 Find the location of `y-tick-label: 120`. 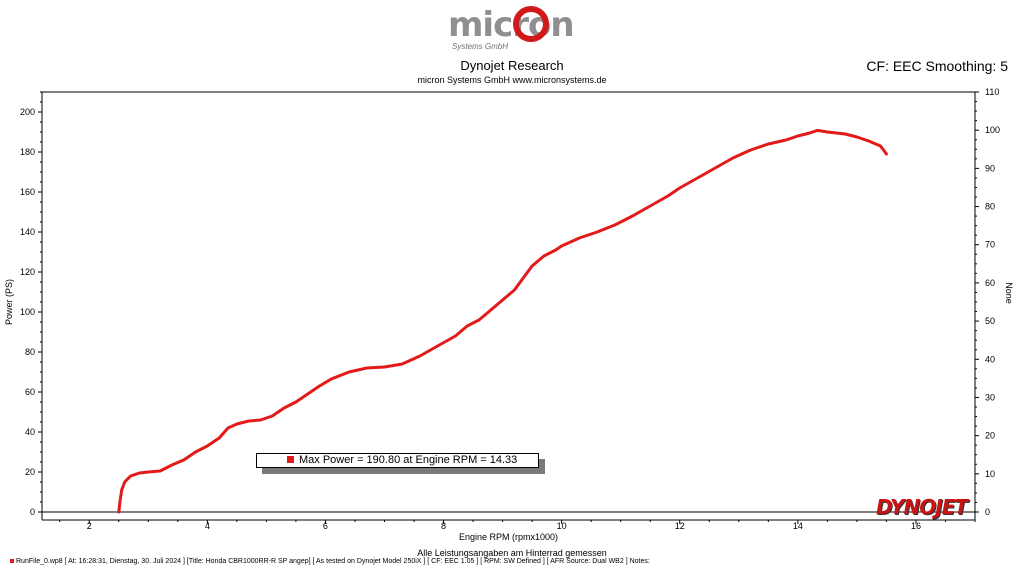

y-tick-label: 120 is located at coordinates (27, 272).